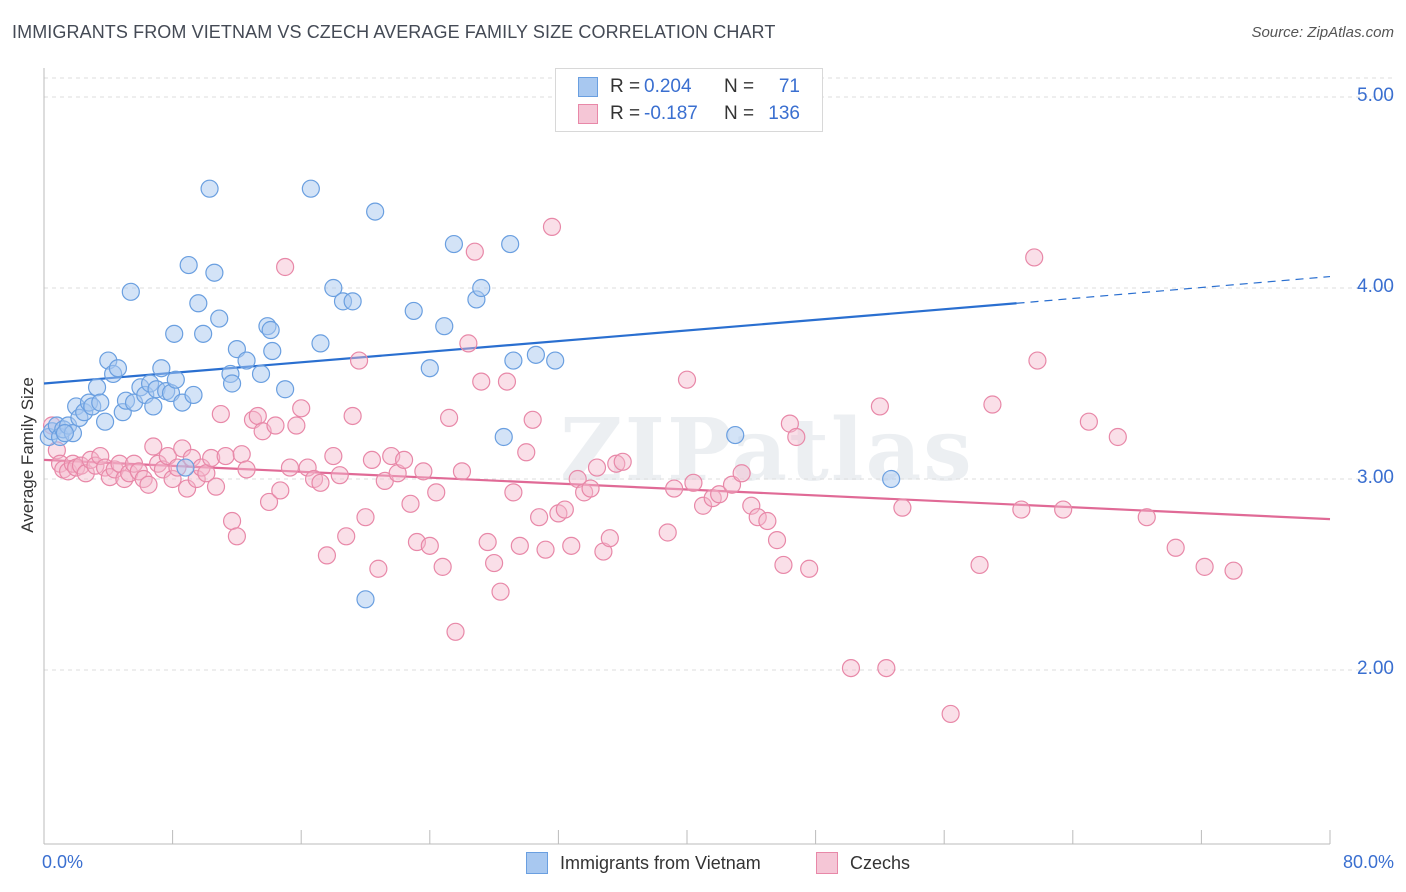  What do you see at coordinates (27, 455) in the screenshot?
I see `y-axis-label: Average Family Size` at bounding box center [27, 455].